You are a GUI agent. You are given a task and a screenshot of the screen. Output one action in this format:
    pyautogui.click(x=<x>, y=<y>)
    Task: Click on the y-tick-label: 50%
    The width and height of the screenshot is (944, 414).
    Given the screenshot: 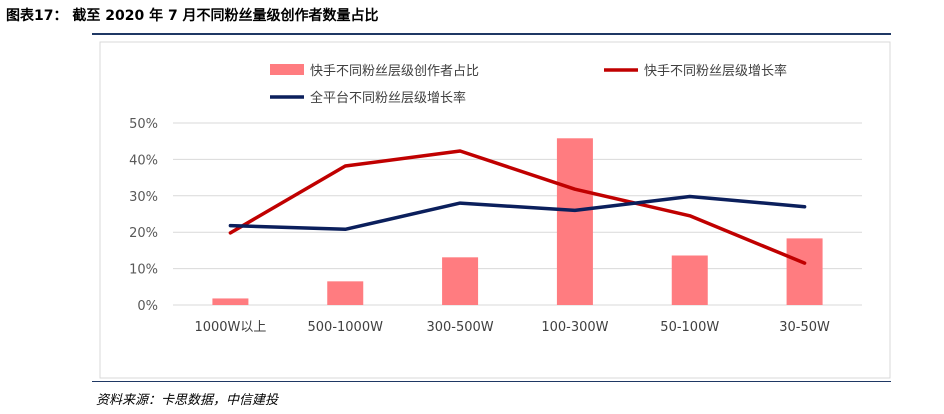 What is the action you would take?
    pyautogui.click(x=143, y=124)
    